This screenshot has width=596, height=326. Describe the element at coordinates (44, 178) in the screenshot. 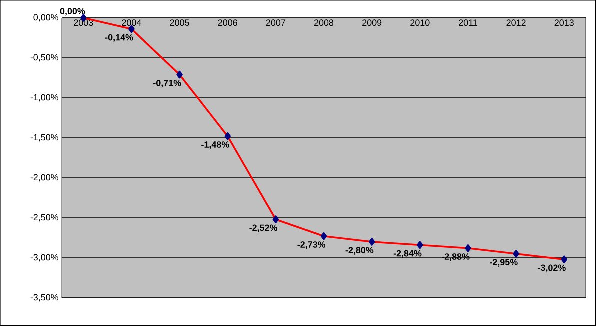

I see `y-tick-label: -2,00%` at that location.